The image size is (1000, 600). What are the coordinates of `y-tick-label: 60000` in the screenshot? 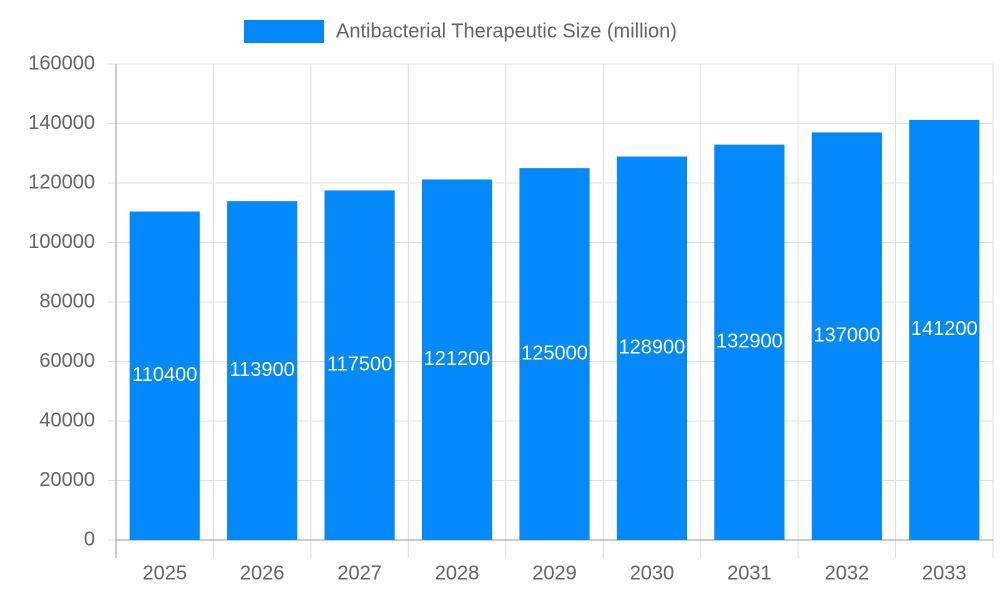 It's located at (67, 361).